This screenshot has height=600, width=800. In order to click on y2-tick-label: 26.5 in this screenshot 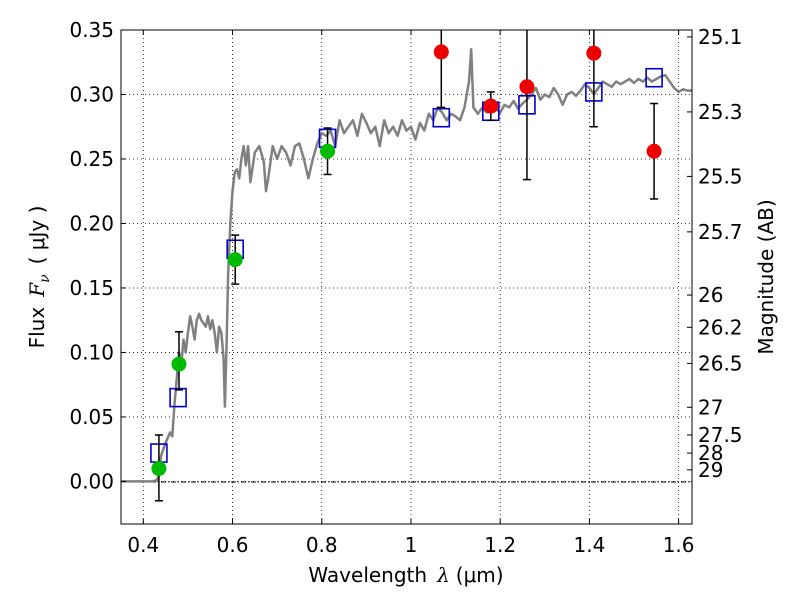, I will do `click(720, 363)`.